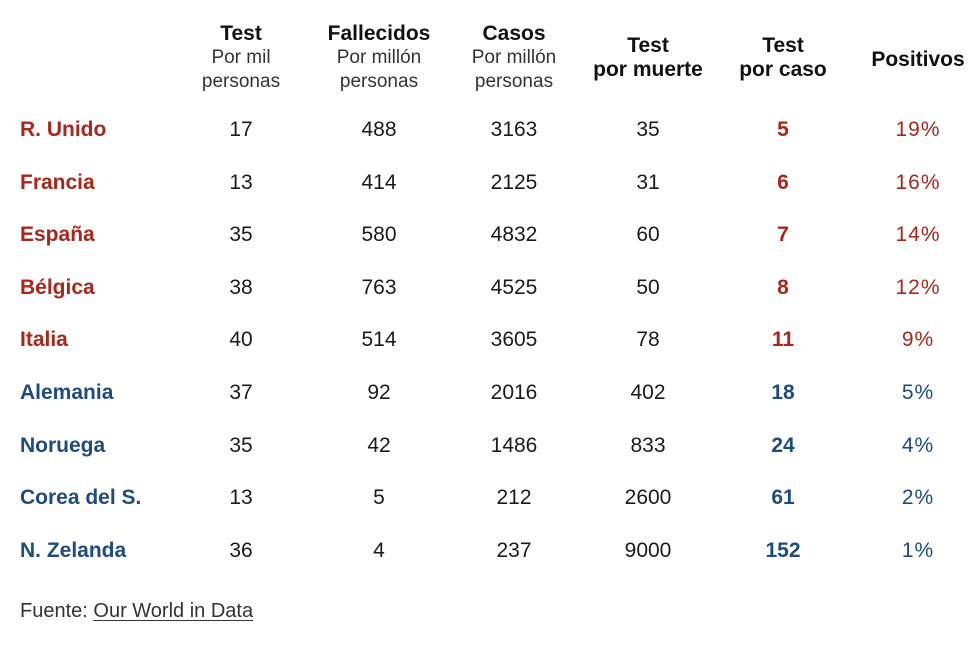 This screenshot has height=649, width=980. Describe the element at coordinates (379, 287) in the screenshot. I see `deaths-per-million: 763` at that location.